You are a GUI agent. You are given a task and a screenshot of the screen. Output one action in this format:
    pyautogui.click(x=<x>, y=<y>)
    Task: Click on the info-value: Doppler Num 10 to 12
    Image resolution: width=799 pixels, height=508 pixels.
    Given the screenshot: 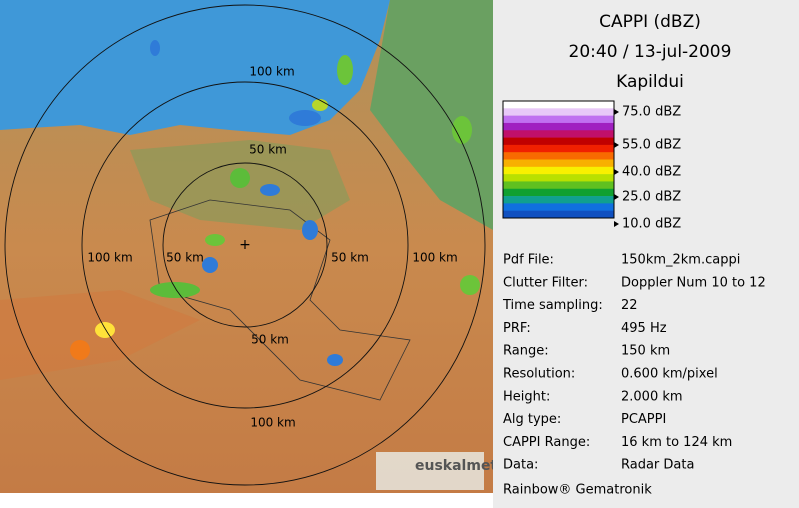 What is the action you would take?
    pyautogui.click(x=693, y=282)
    